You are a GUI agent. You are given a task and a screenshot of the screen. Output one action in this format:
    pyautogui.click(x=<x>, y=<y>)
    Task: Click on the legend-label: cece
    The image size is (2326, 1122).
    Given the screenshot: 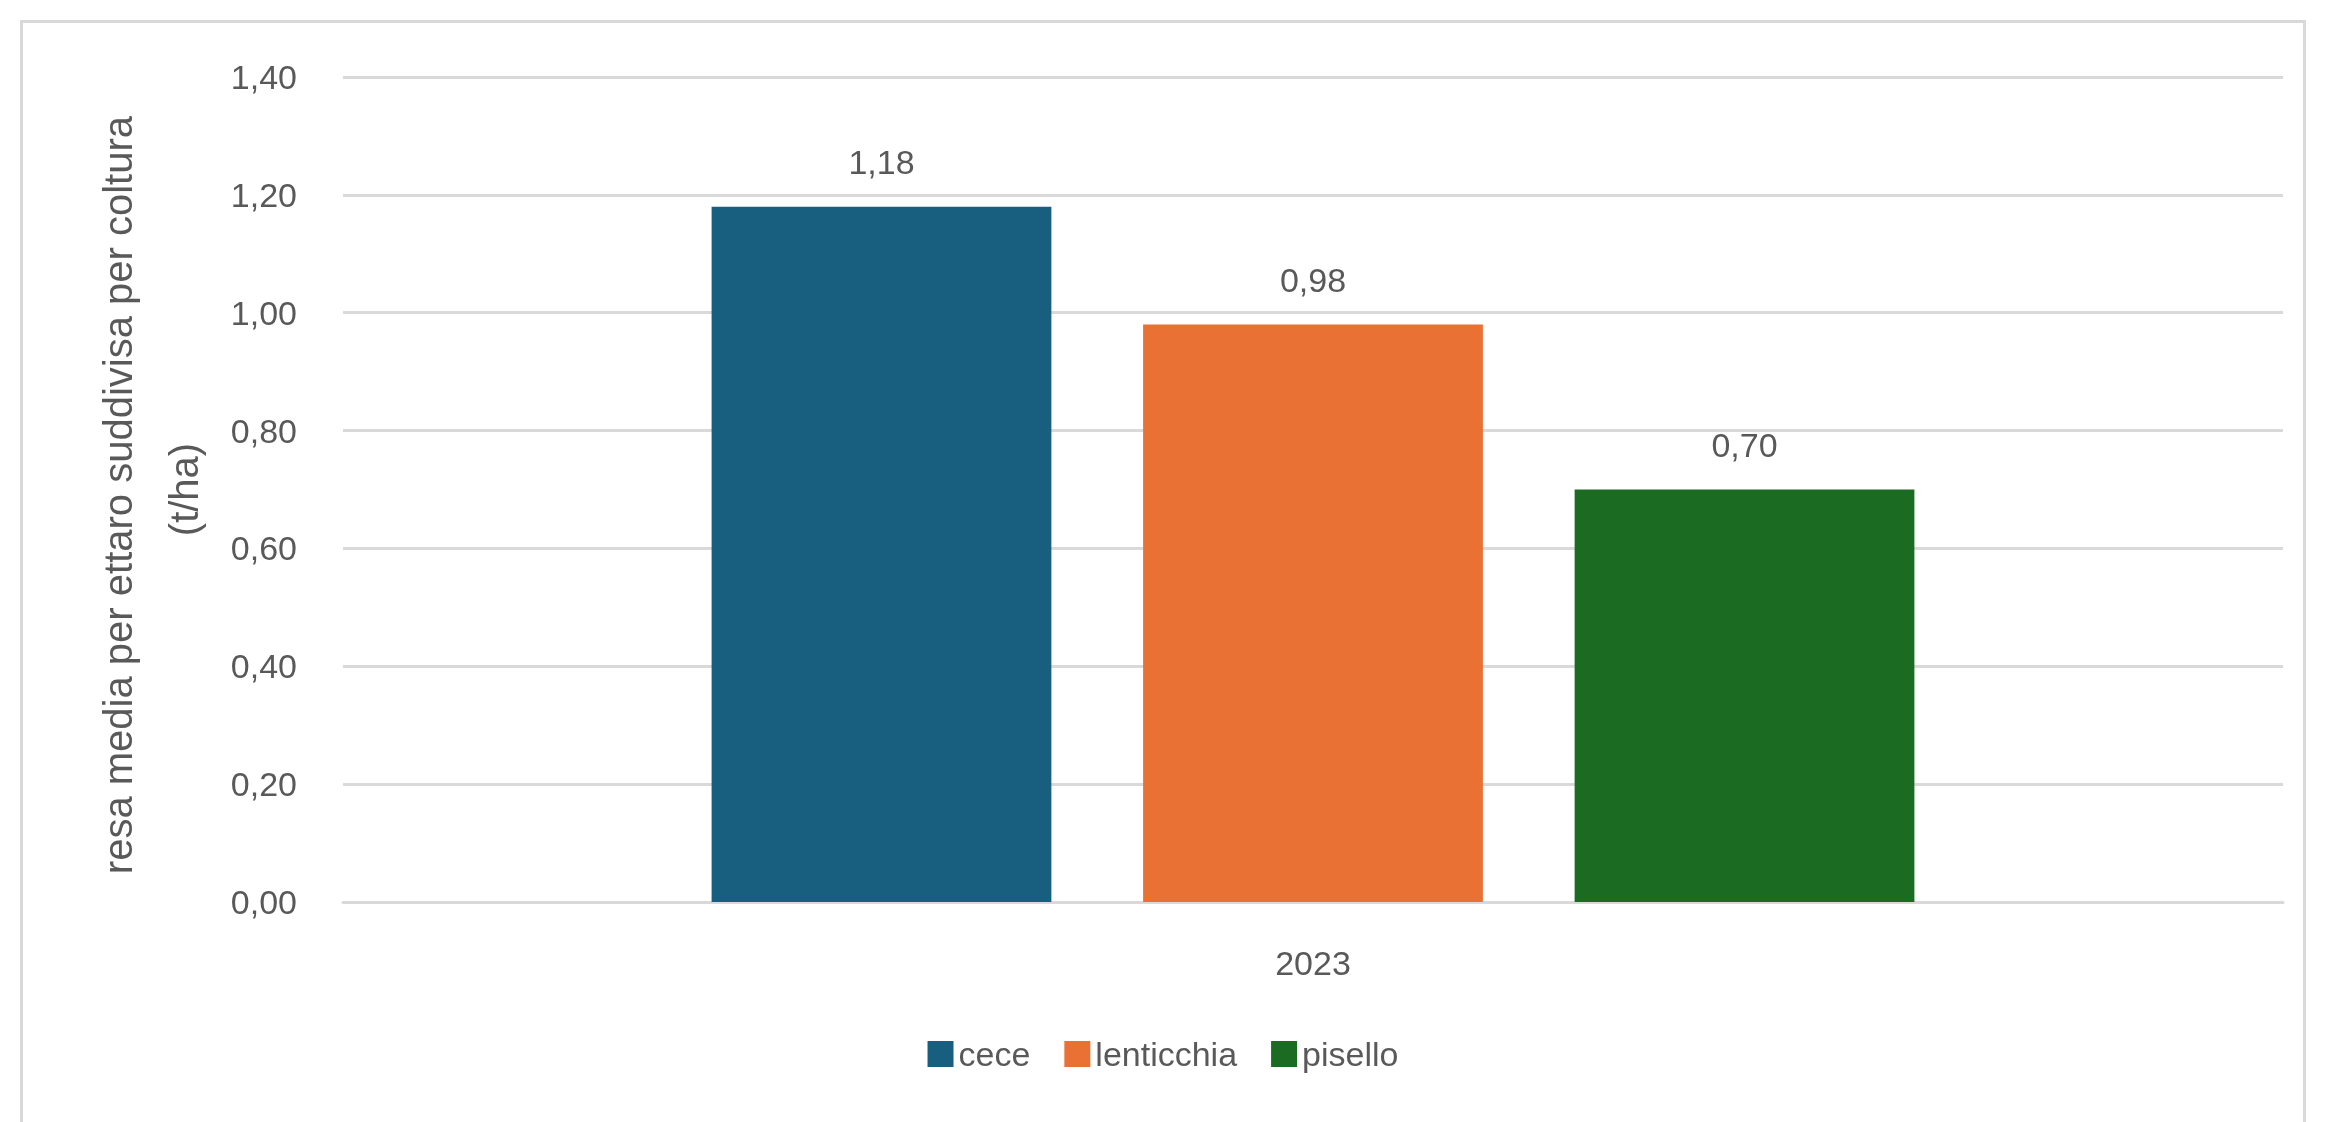 What is the action you would take?
    pyautogui.click(x=994, y=1054)
    